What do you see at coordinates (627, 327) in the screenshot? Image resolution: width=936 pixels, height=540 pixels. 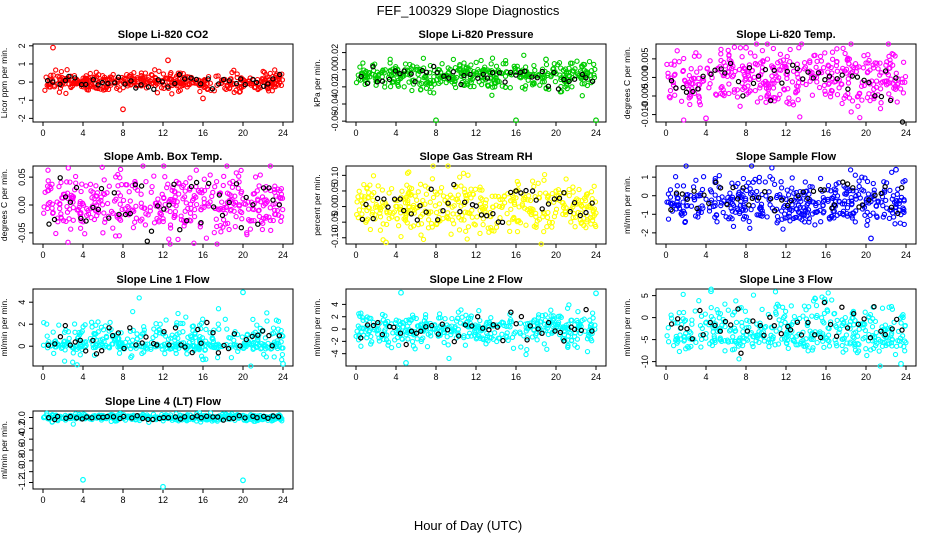 I see `y-axis-label: ml/min per min.` at bounding box center [627, 327].